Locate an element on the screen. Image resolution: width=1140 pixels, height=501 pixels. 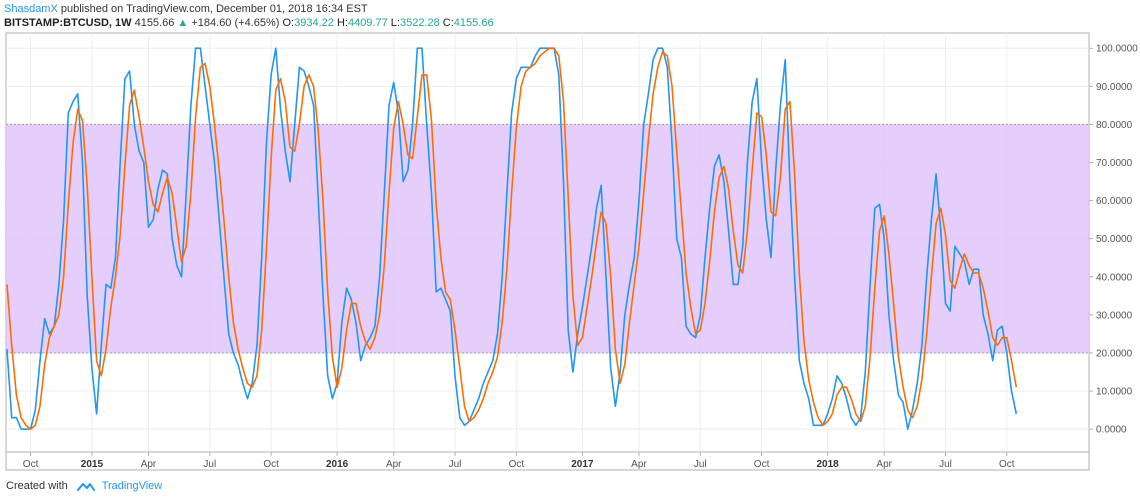
y-tick-label: 10.0000 is located at coordinates (1114, 392).